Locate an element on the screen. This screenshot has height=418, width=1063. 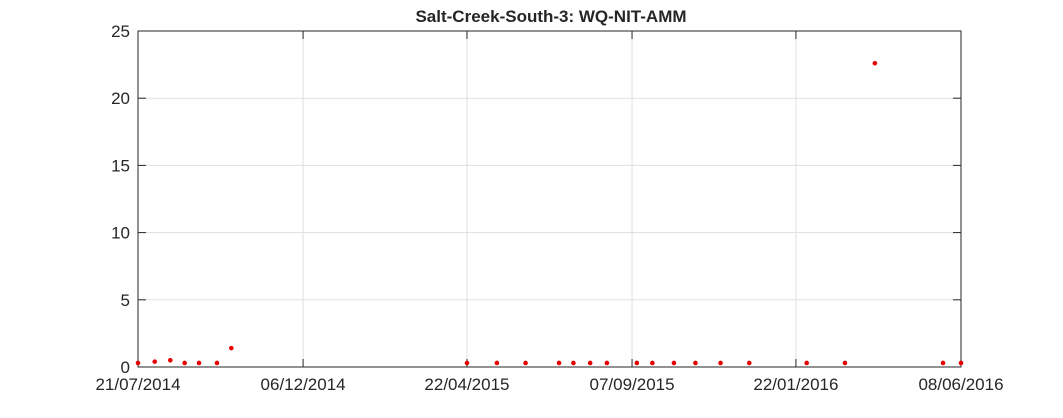
x-tick-label: 22/04/2015 is located at coordinates (466, 384).